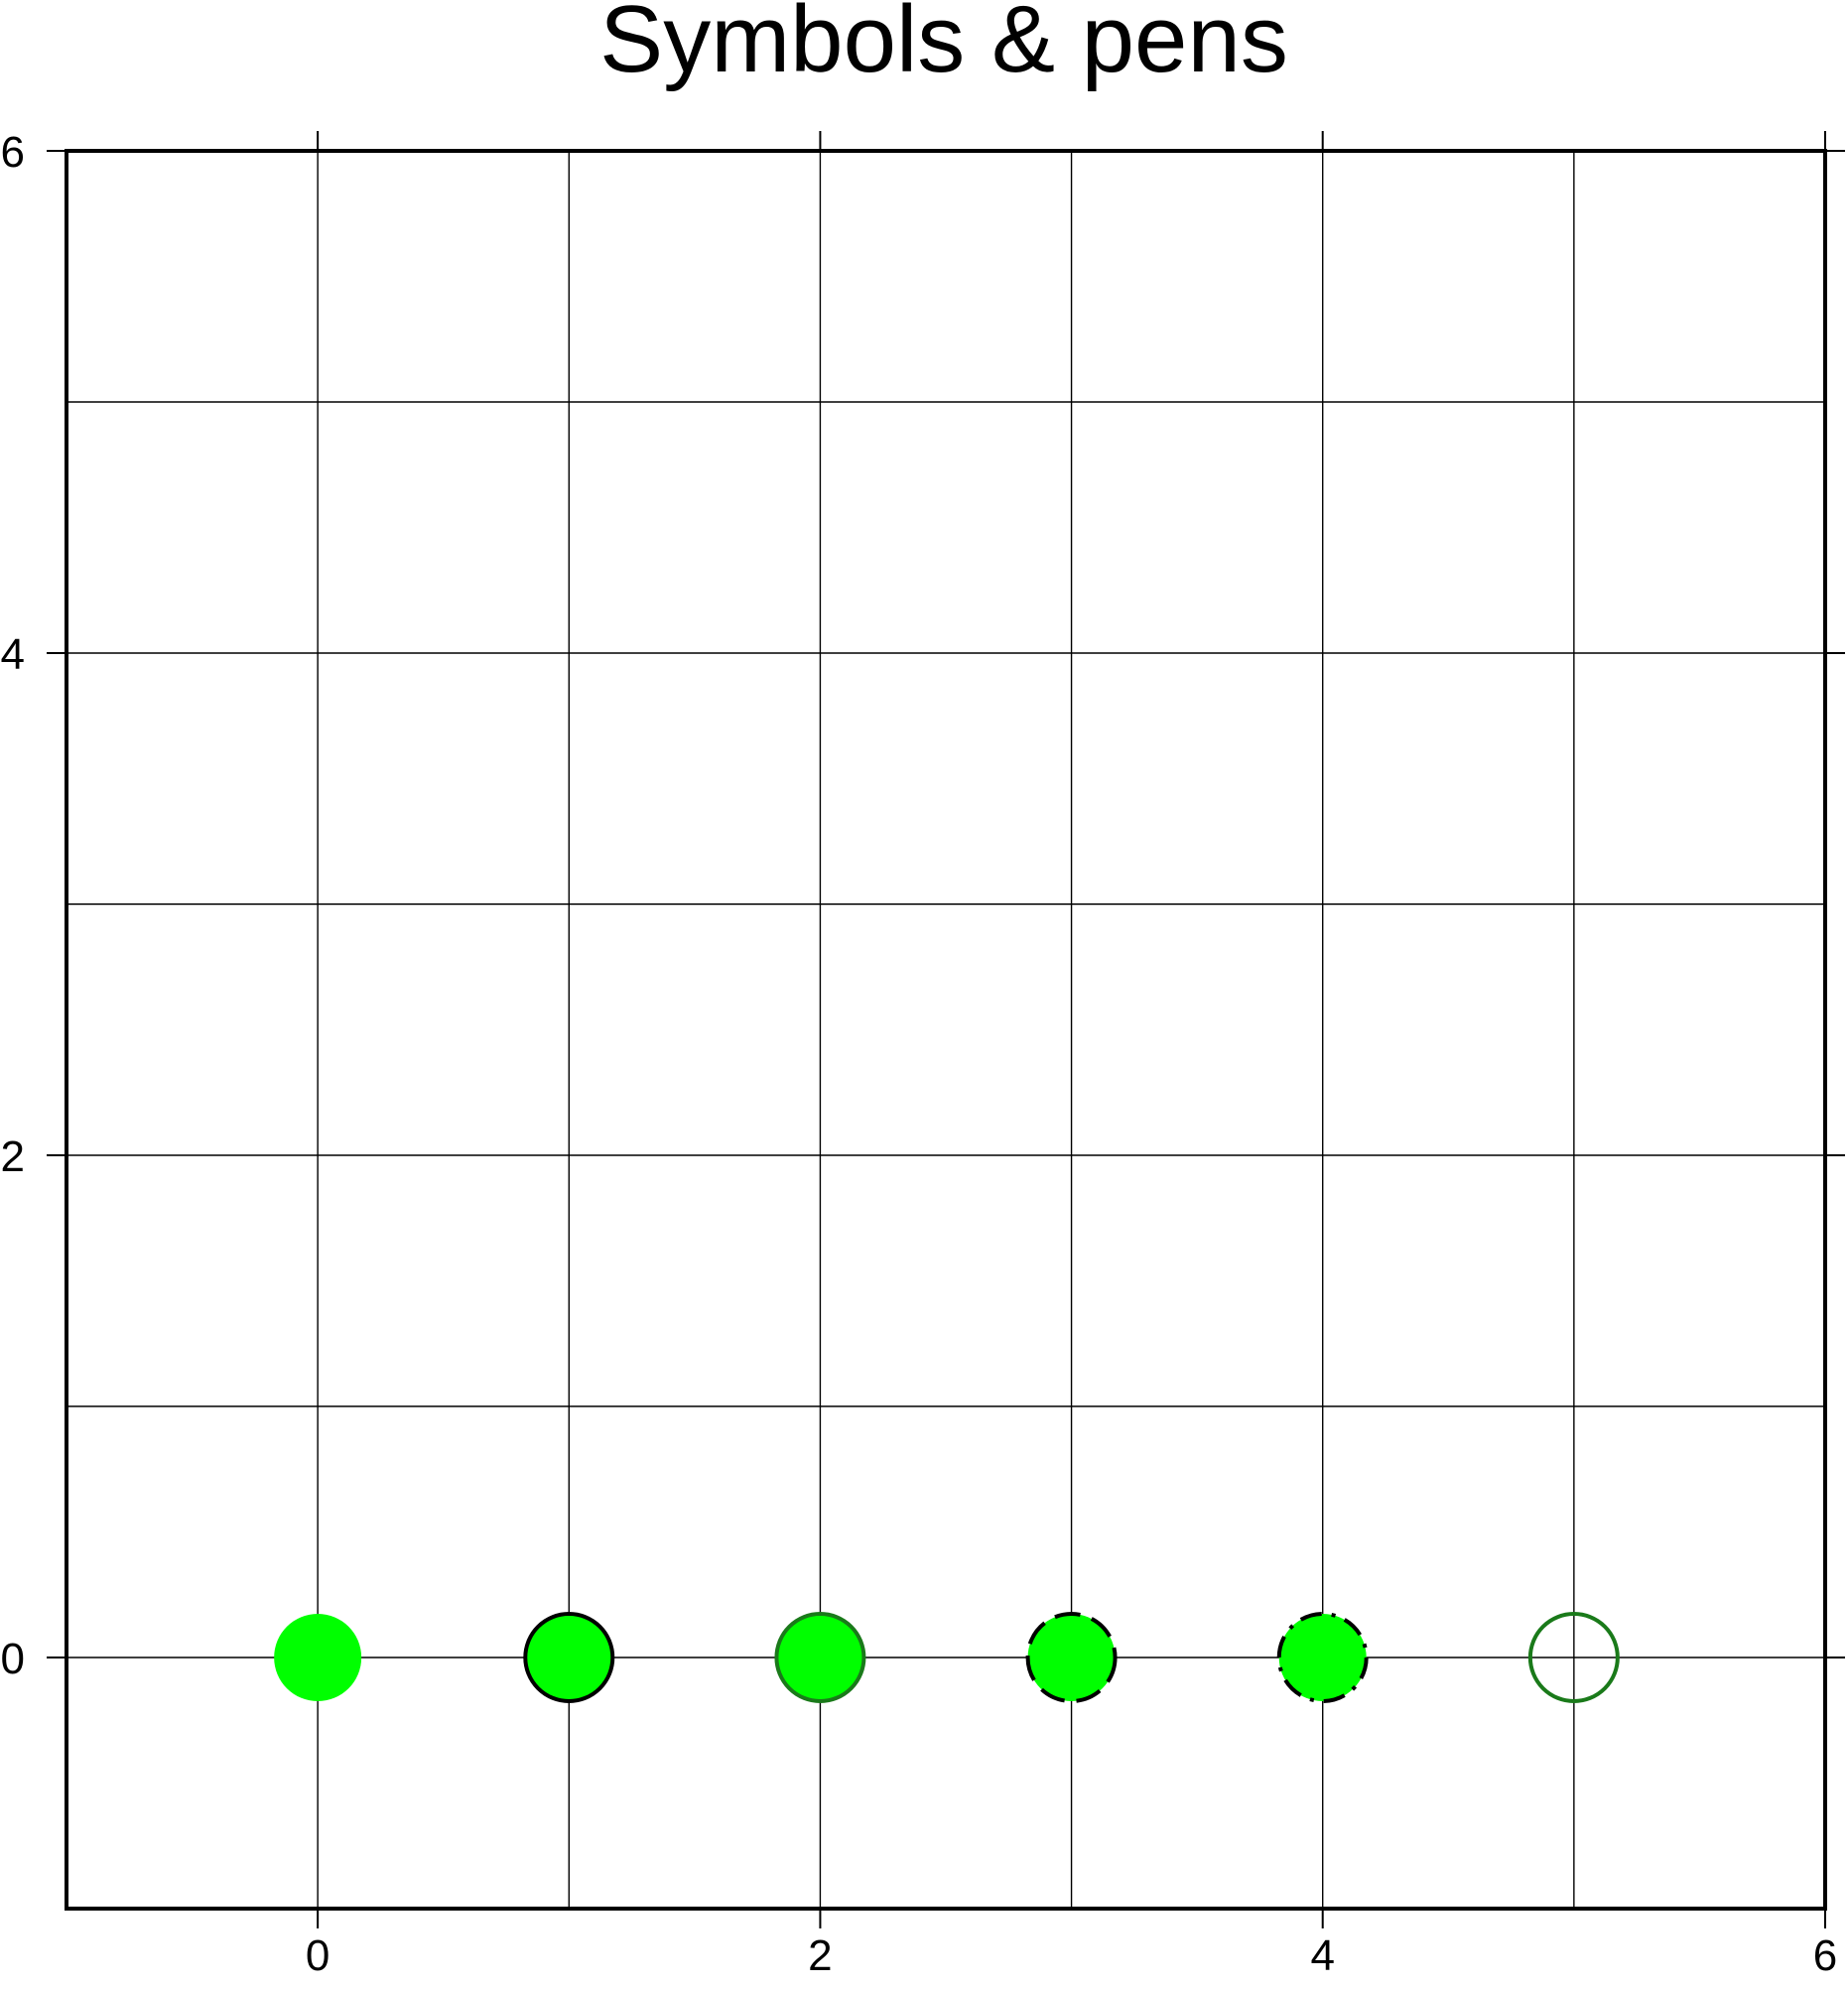 Image resolution: width=1848 pixels, height=1989 pixels. I want to click on x-tick-label: 6, so click(1825, 1955).